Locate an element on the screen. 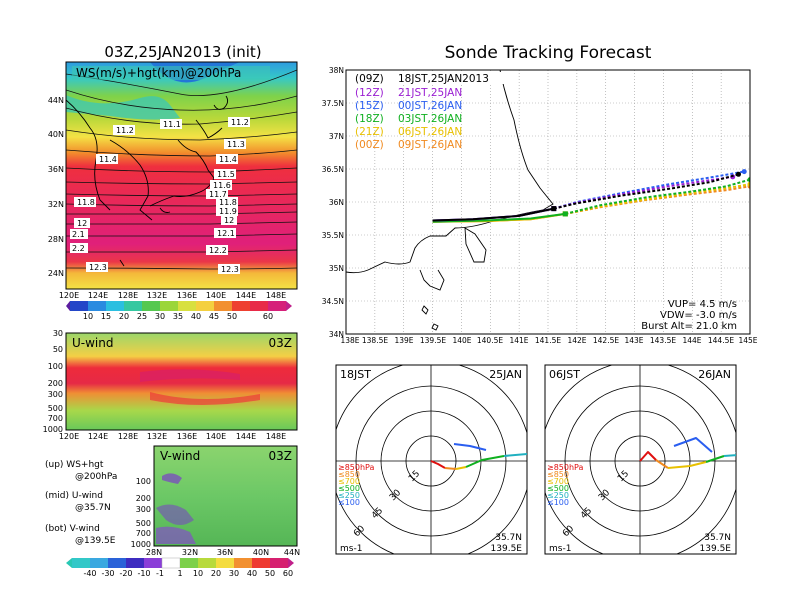 This screenshot has width=792, height=612. tick-label: 35.5N is located at coordinates (333, 235).